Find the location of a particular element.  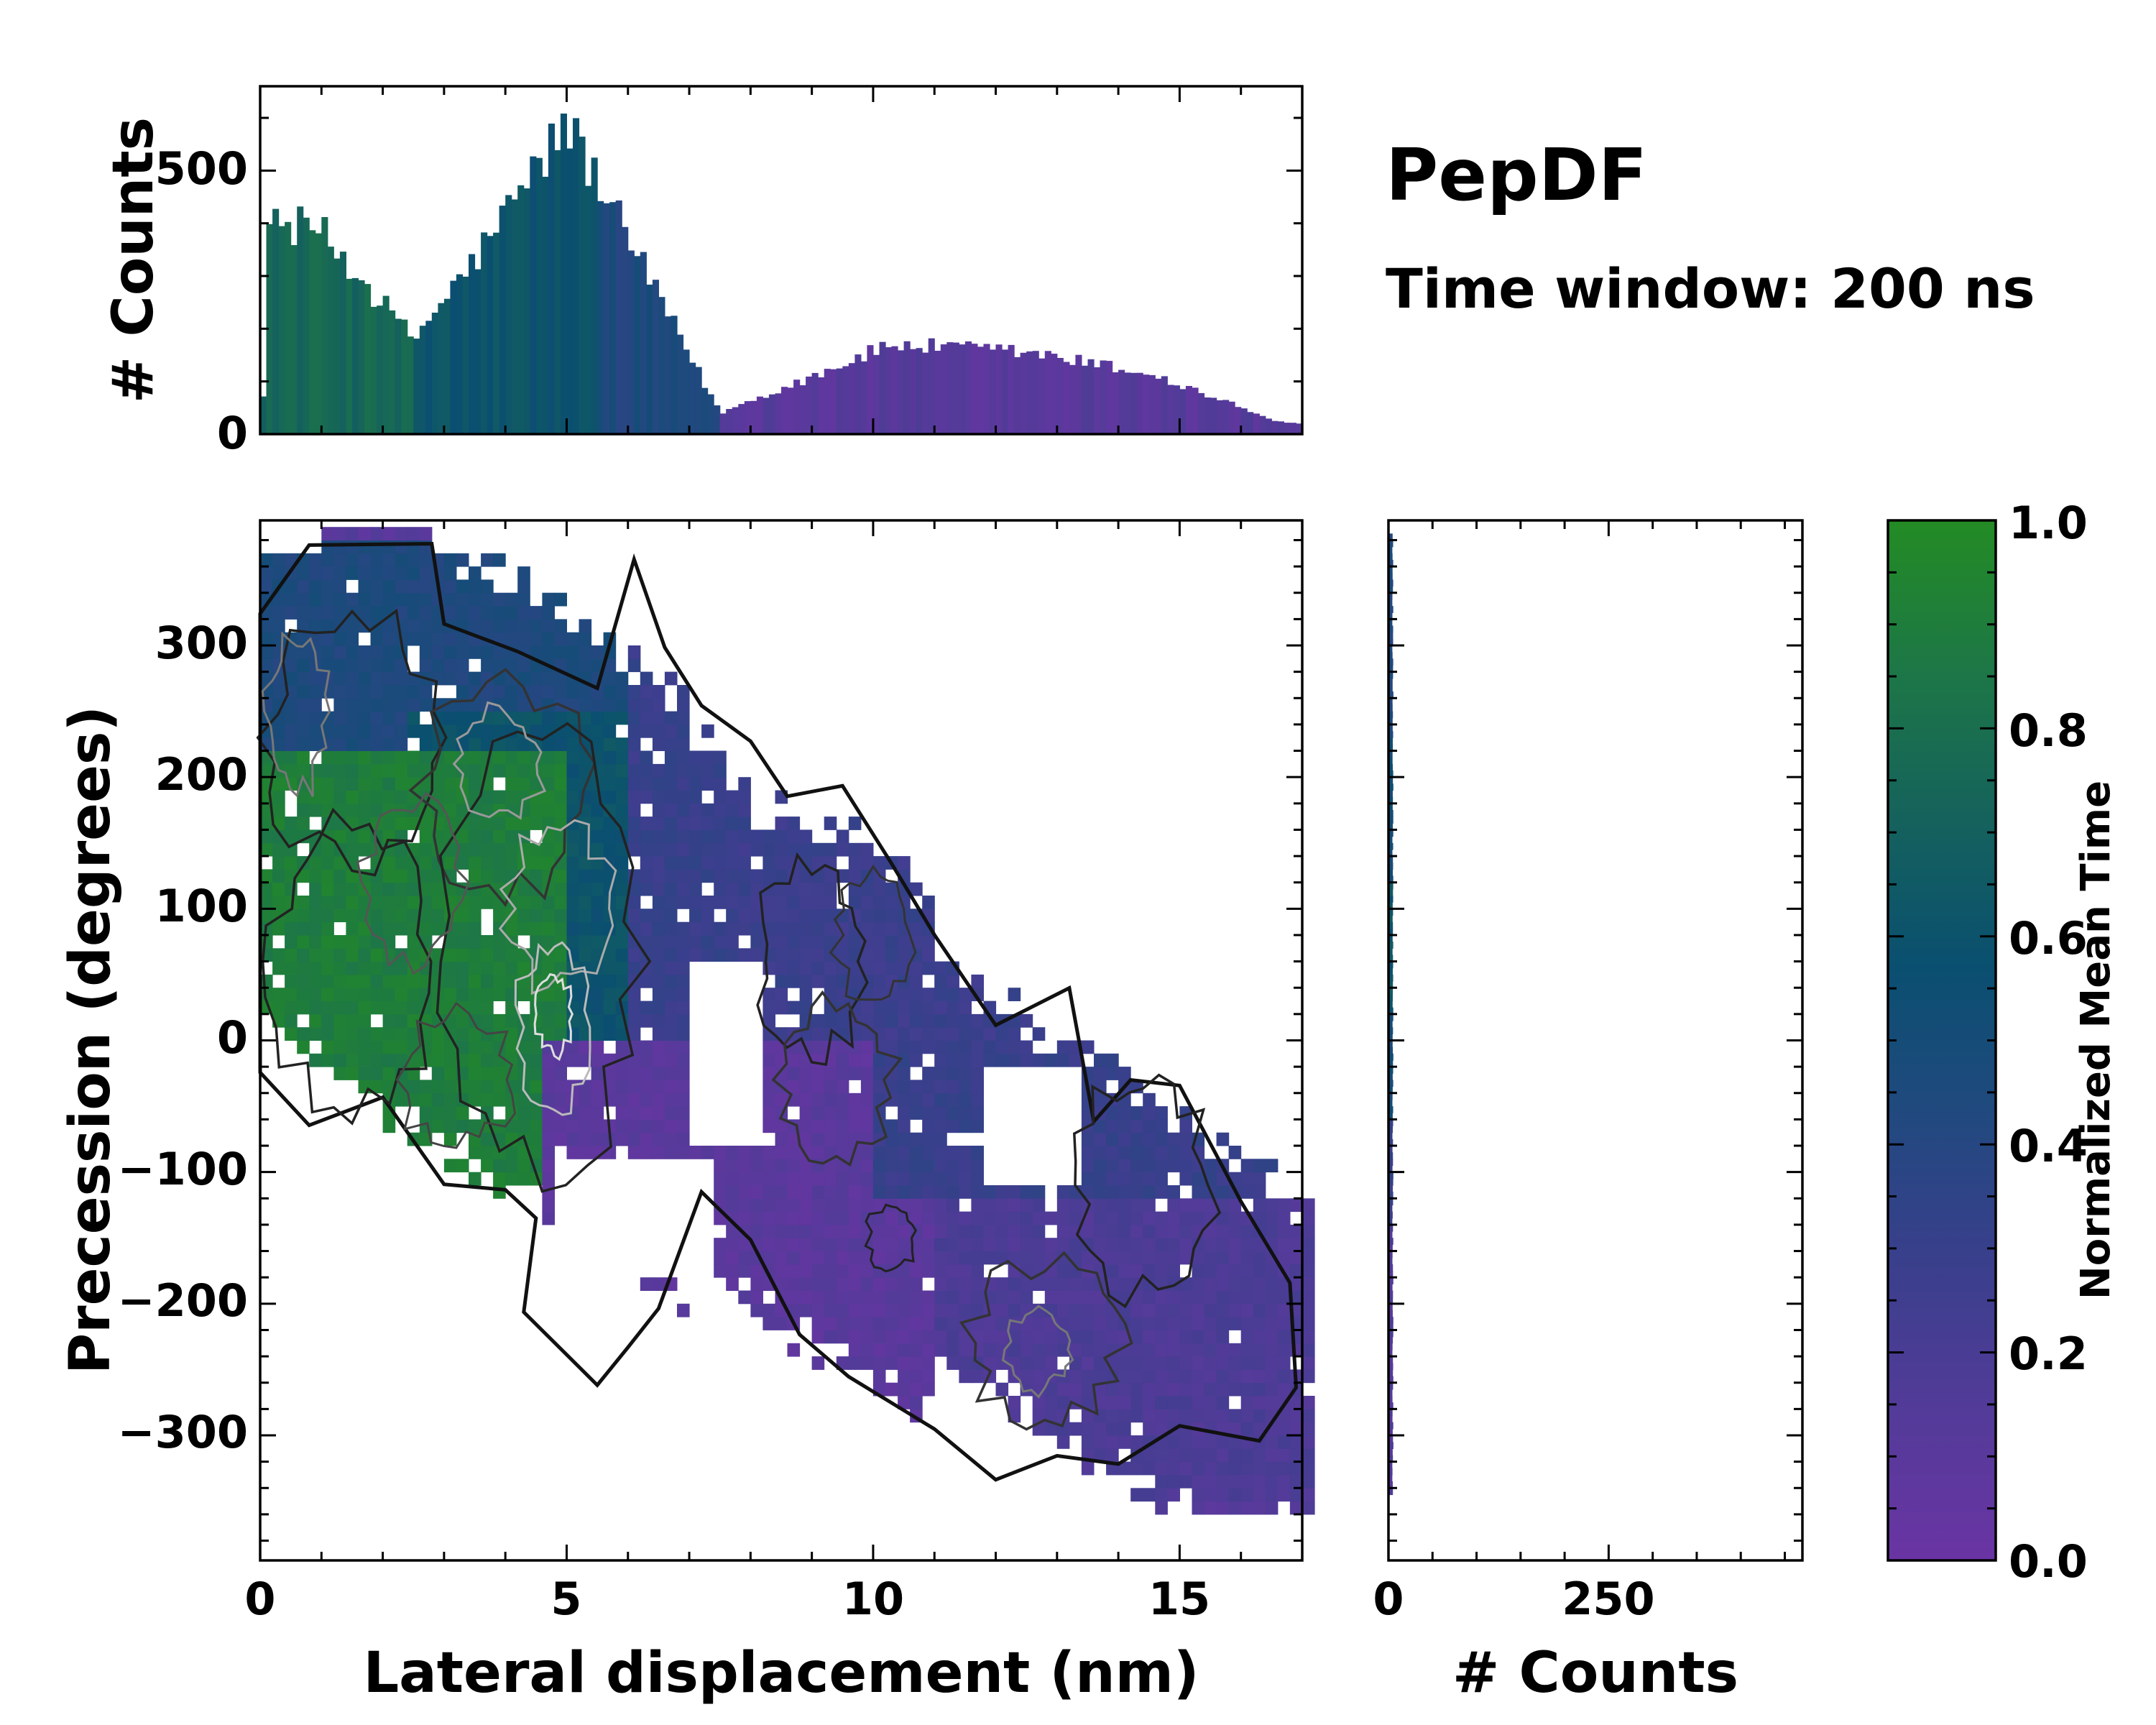

right-histogram-frame is located at coordinates (1595, 1040).